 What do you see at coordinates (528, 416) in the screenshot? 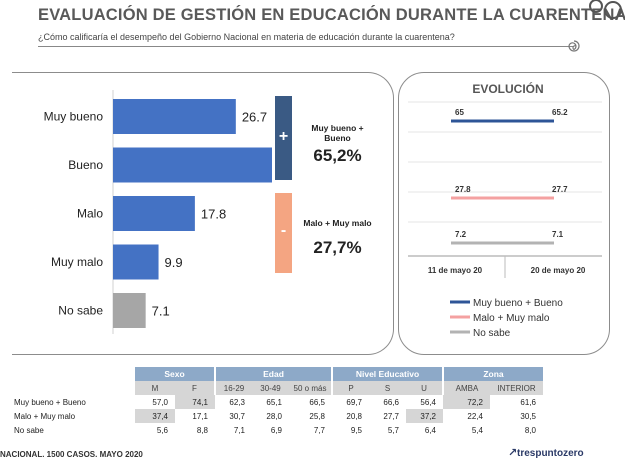
I see `table-cell: 30,5` at bounding box center [528, 416].